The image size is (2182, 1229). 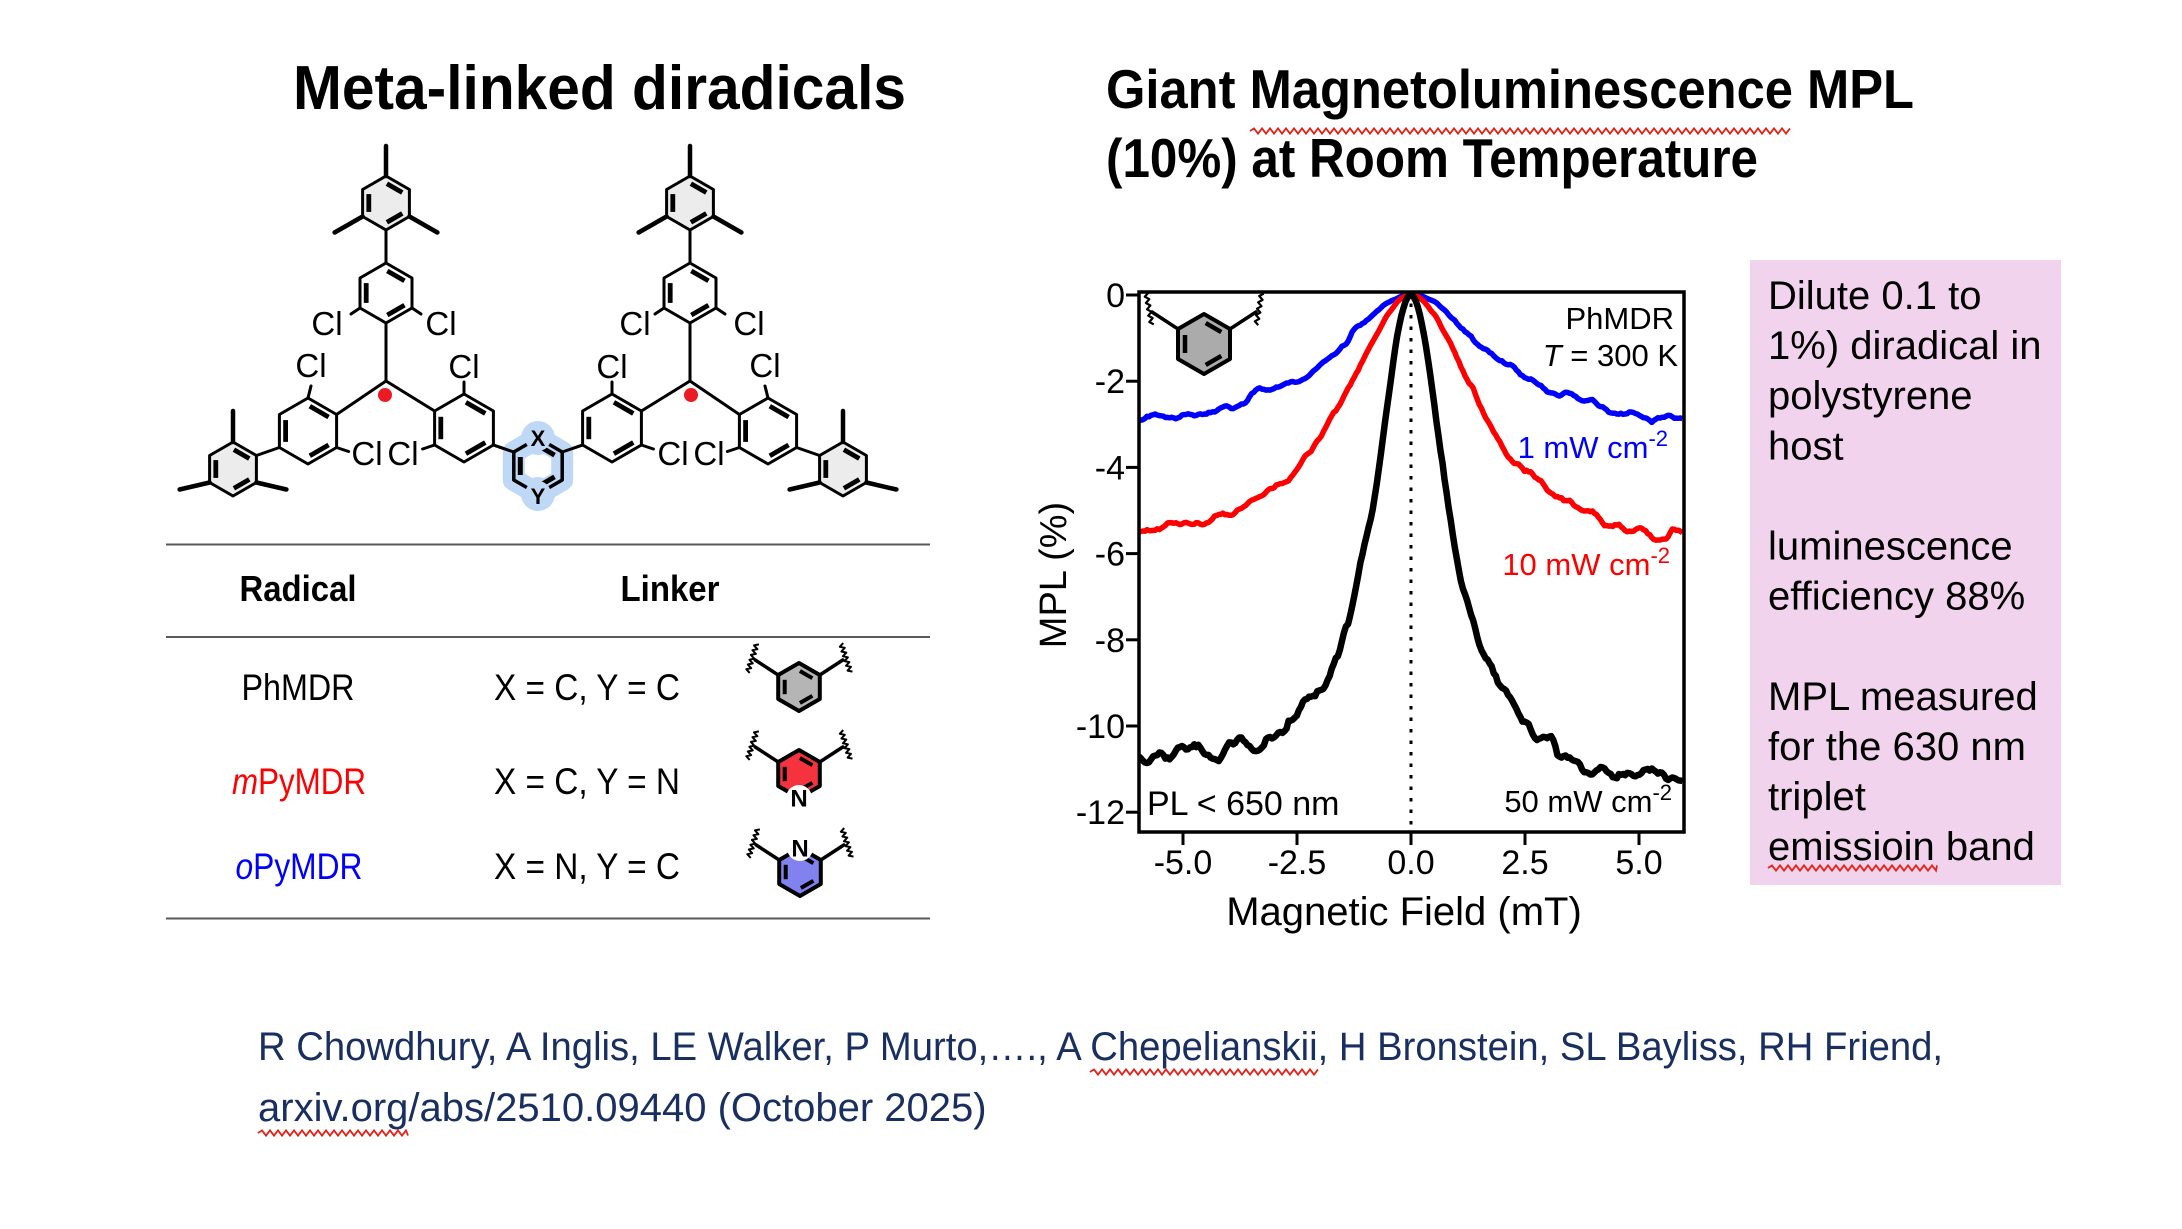 I want to click on svg-text: Meta-linked diradicals, so click(x=599, y=88).